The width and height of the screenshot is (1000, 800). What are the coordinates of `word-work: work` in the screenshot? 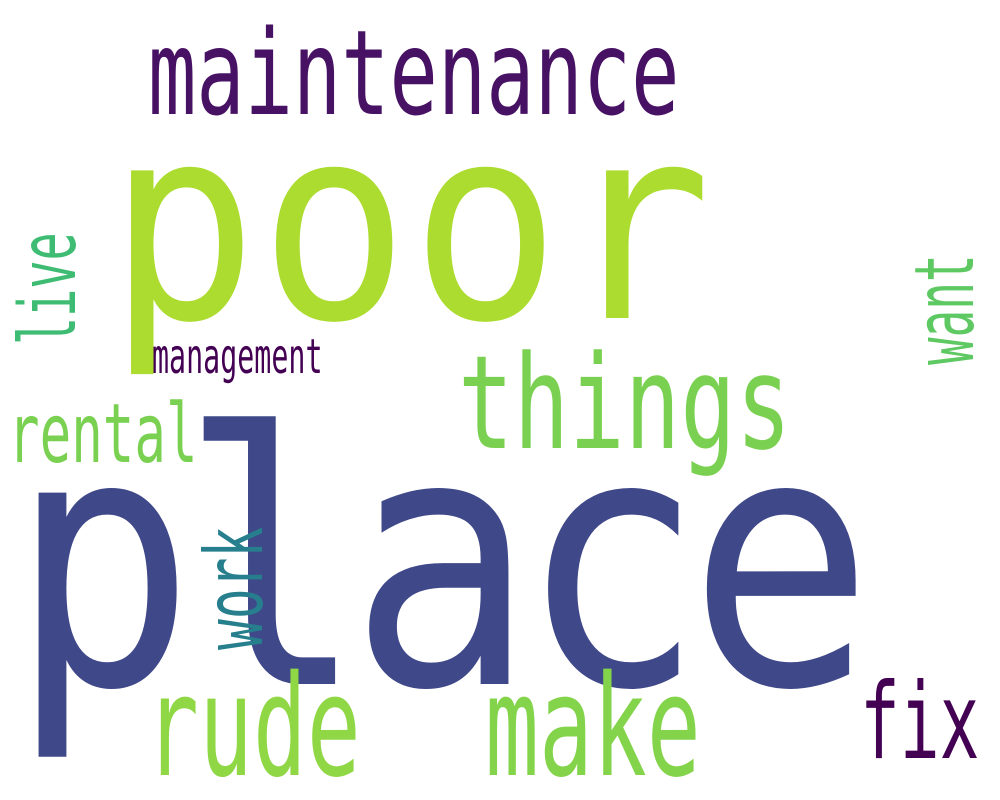 It's located at (234, 588).